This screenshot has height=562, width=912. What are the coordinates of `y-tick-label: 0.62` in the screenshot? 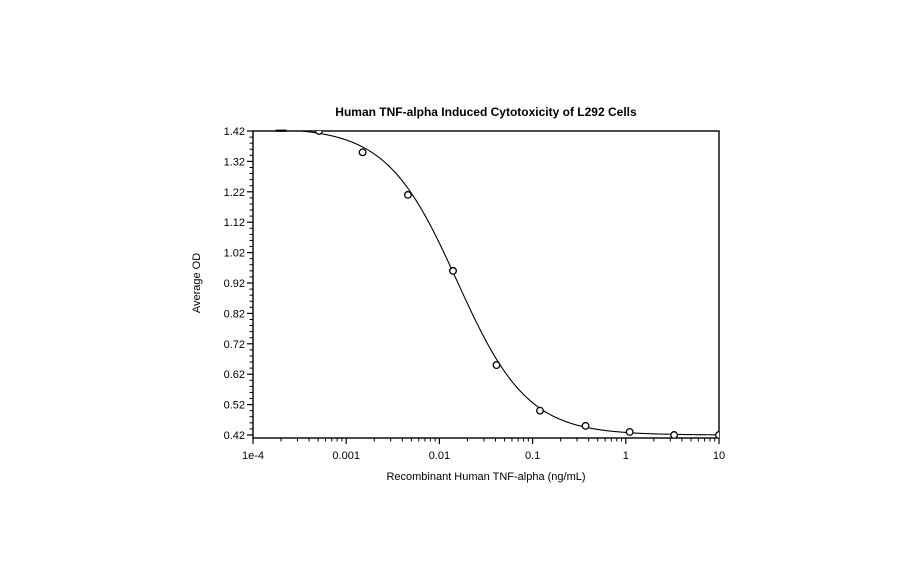 It's located at (234, 375).